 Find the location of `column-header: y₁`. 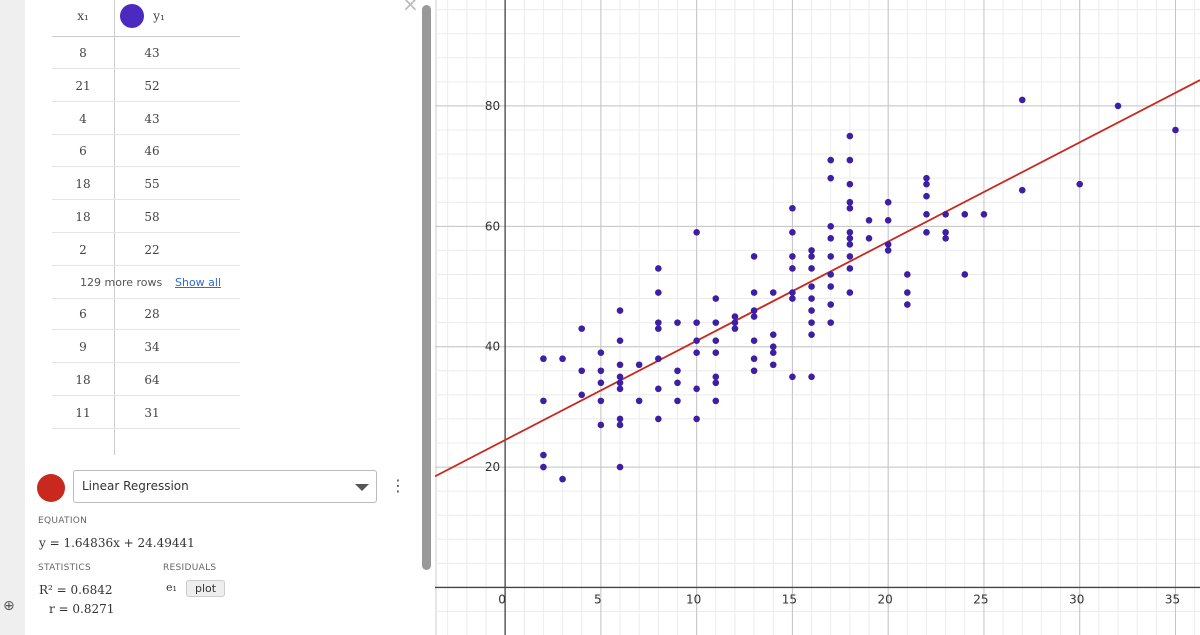

column-header: y₁ is located at coordinates (159, 16).